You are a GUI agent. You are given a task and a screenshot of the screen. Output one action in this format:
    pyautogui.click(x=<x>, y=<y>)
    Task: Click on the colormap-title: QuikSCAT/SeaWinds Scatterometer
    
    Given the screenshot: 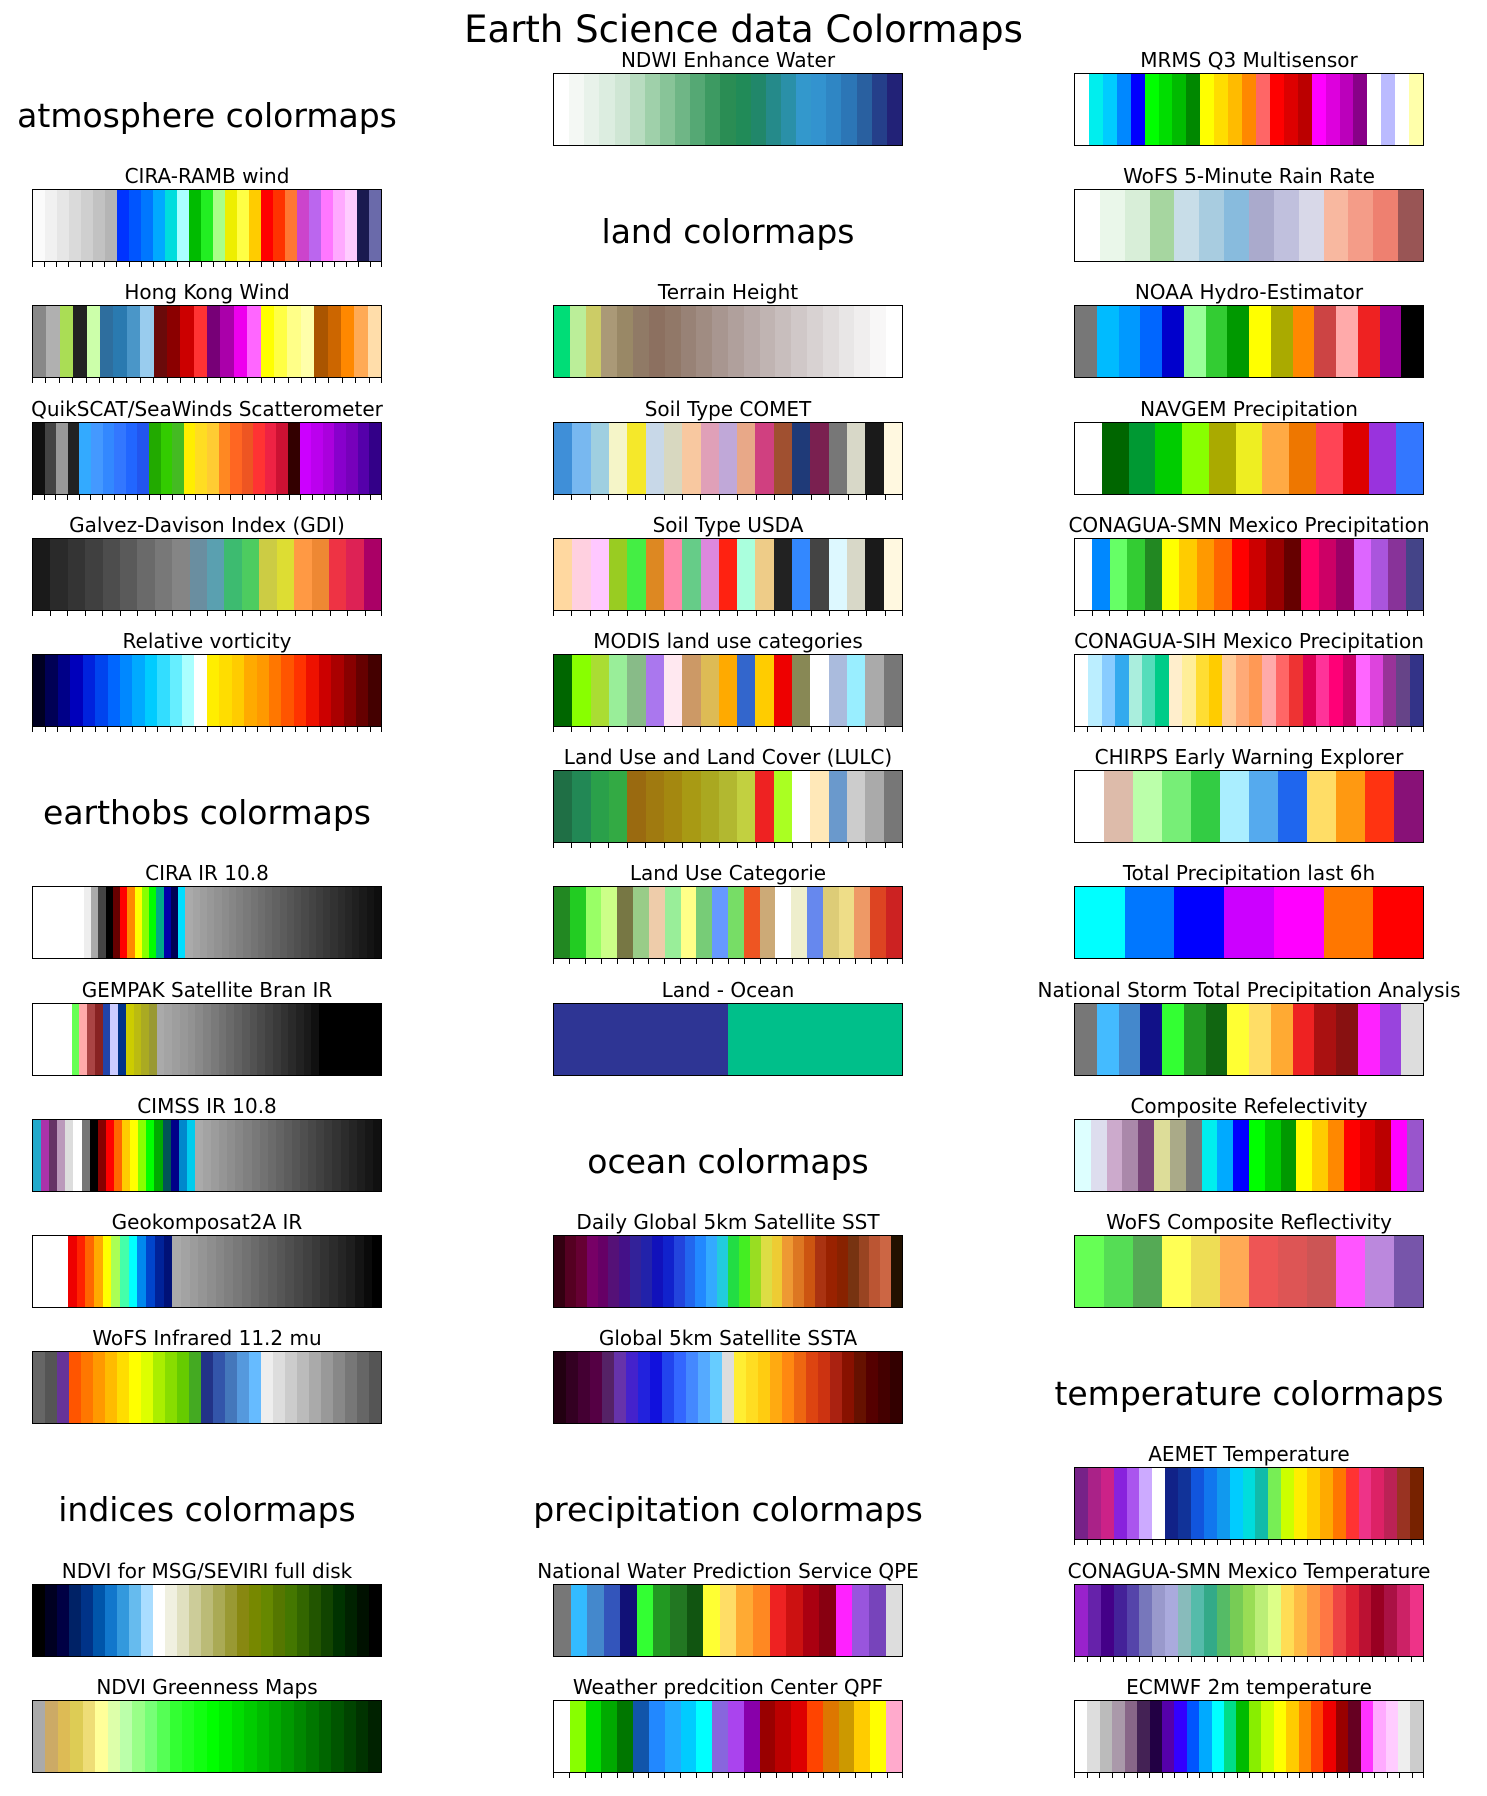 What is the action you would take?
    pyautogui.click(x=207, y=408)
    